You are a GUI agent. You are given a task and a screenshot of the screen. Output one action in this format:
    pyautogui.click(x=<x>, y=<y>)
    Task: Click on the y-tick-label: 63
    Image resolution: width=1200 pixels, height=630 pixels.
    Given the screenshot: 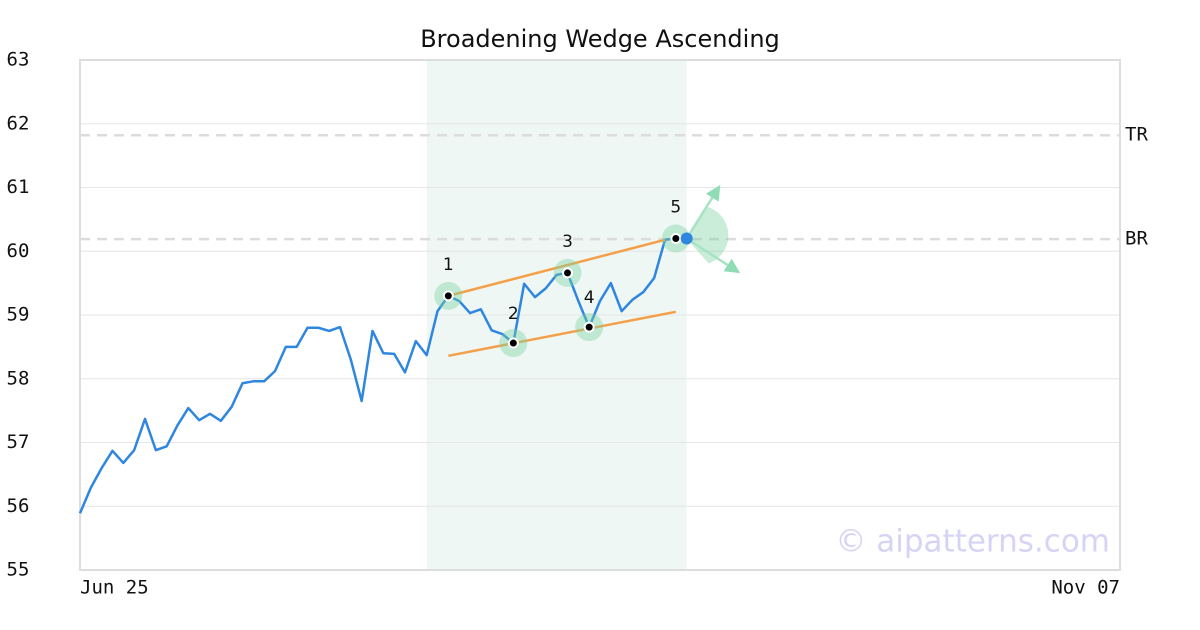 What is the action you would take?
    pyautogui.click(x=18, y=60)
    